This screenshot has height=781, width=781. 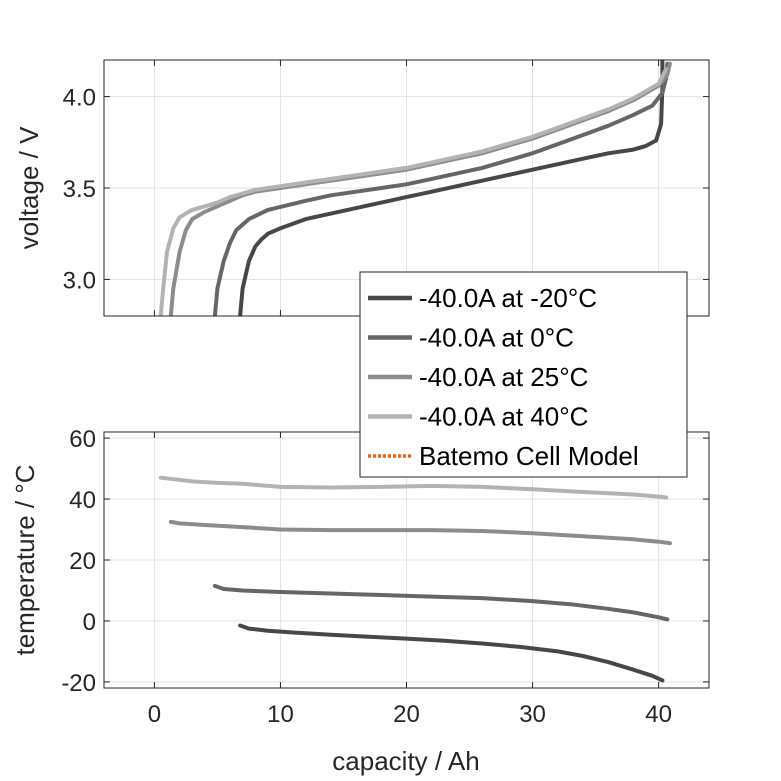 I want to click on temperature-x-tick-label: 40, so click(x=658, y=714).